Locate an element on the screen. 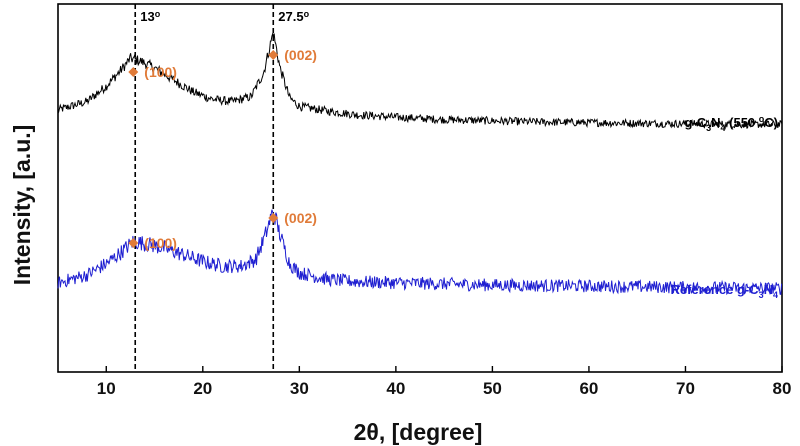 Image resolution: width=800 pixels, height=446 pixels. y-axis-label: Intensity, [a.u.] is located at coordinates (22, 205).